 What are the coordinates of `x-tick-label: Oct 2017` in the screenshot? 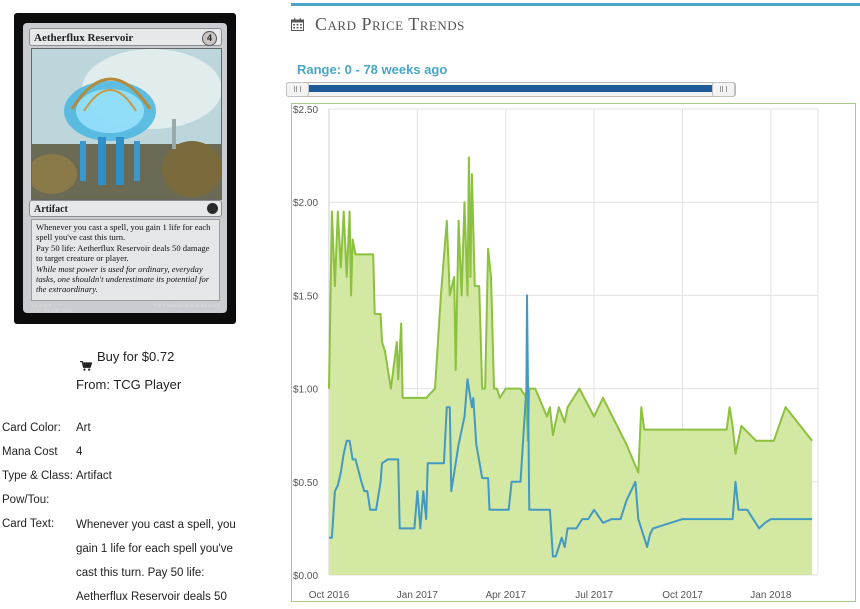 It's located at (682, 595).